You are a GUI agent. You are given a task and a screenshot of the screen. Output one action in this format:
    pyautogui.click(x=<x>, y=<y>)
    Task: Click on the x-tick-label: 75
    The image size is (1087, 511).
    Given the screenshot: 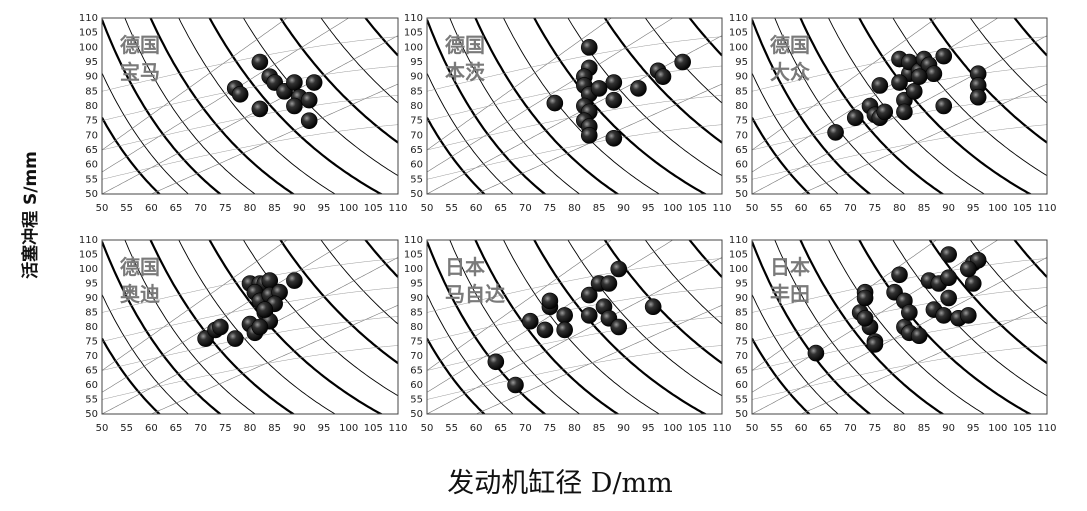 What is the action you would take?
    pyautogui.click(x=875, y=208)
    